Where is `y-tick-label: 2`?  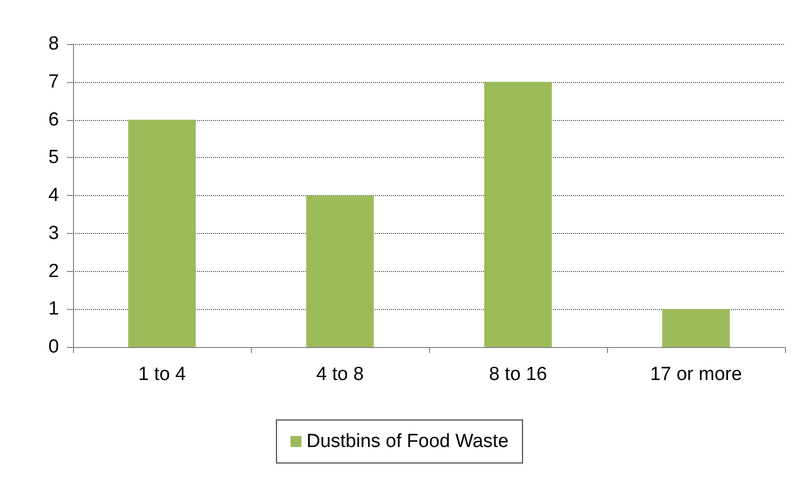
y-tick-label: 2 is located at coordinates (53, 271).